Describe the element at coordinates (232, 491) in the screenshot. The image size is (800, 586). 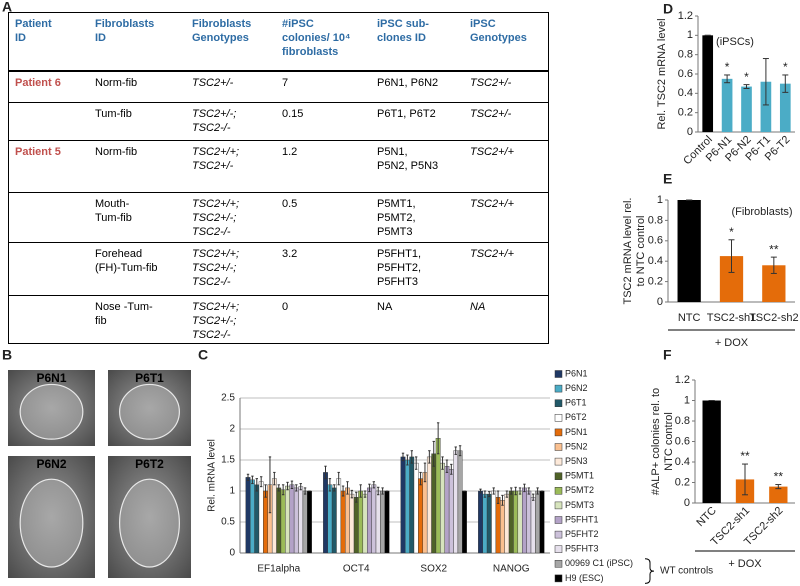
I see `y-tick-label: 1` at that location.